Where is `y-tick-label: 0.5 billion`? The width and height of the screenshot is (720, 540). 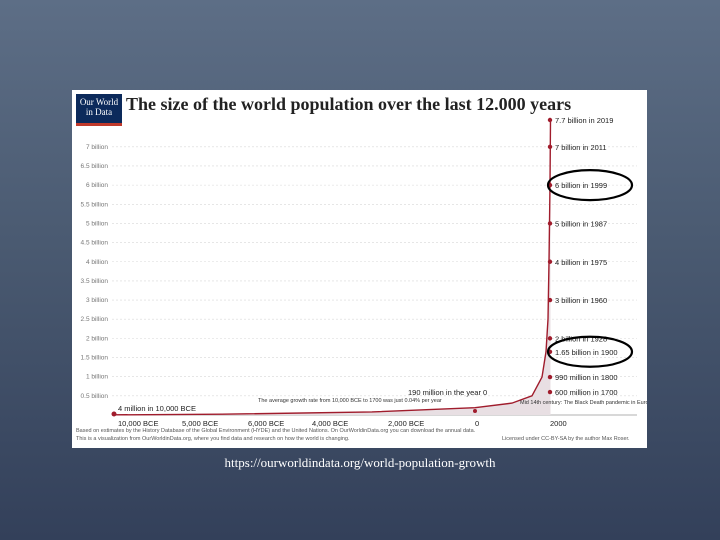
y-tick-label: 0.5 billion is located at coordinates (95, 396).